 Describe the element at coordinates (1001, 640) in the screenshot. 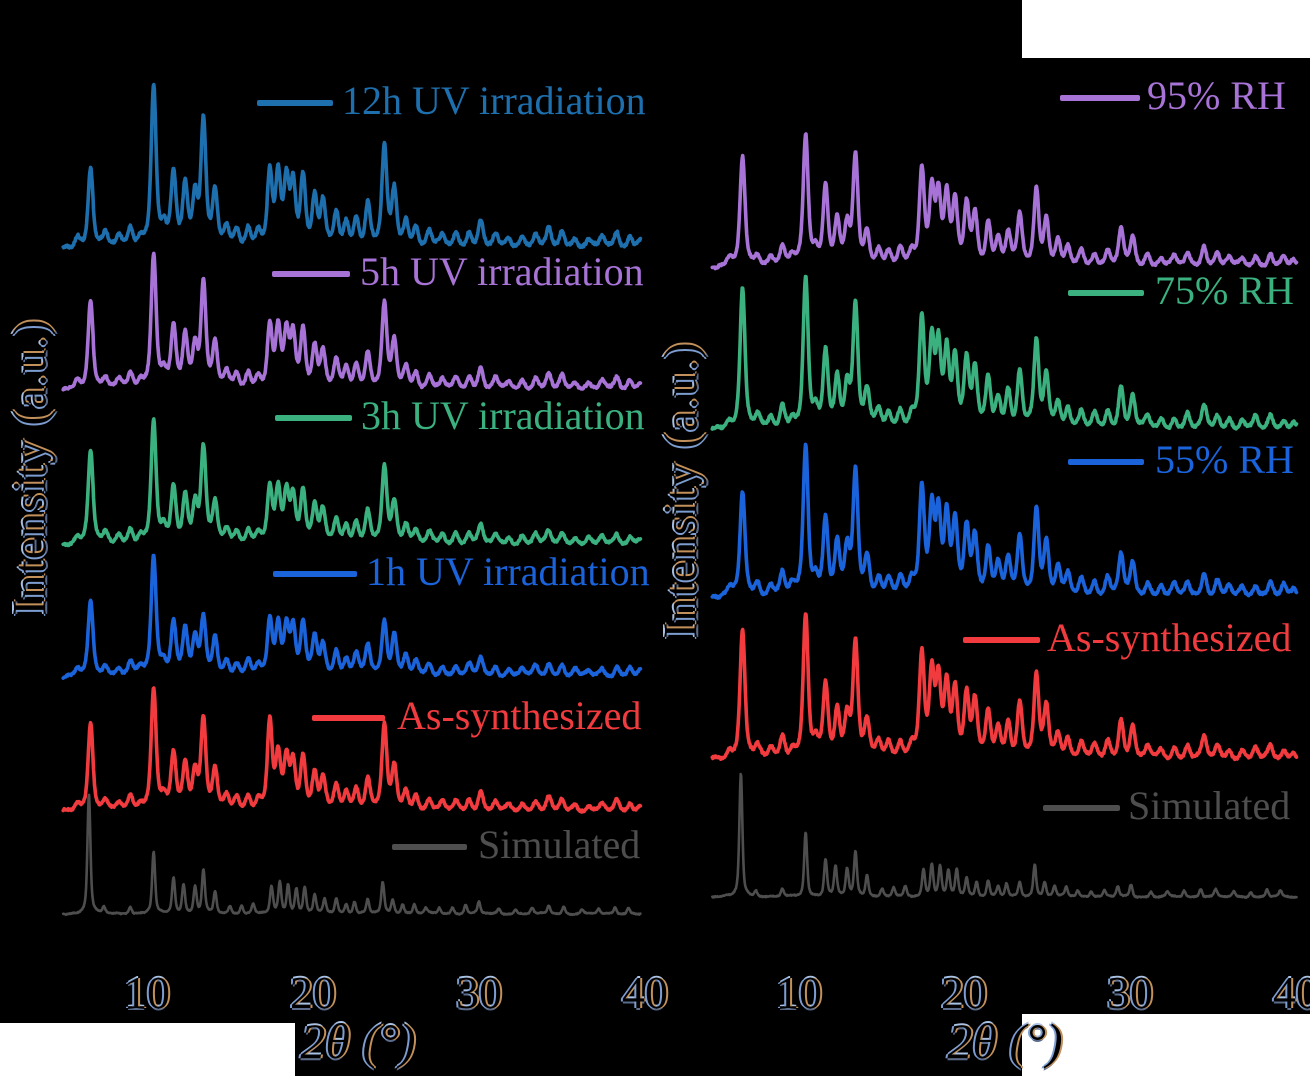

I see `legend-line-right-as-synthesized` at that location.